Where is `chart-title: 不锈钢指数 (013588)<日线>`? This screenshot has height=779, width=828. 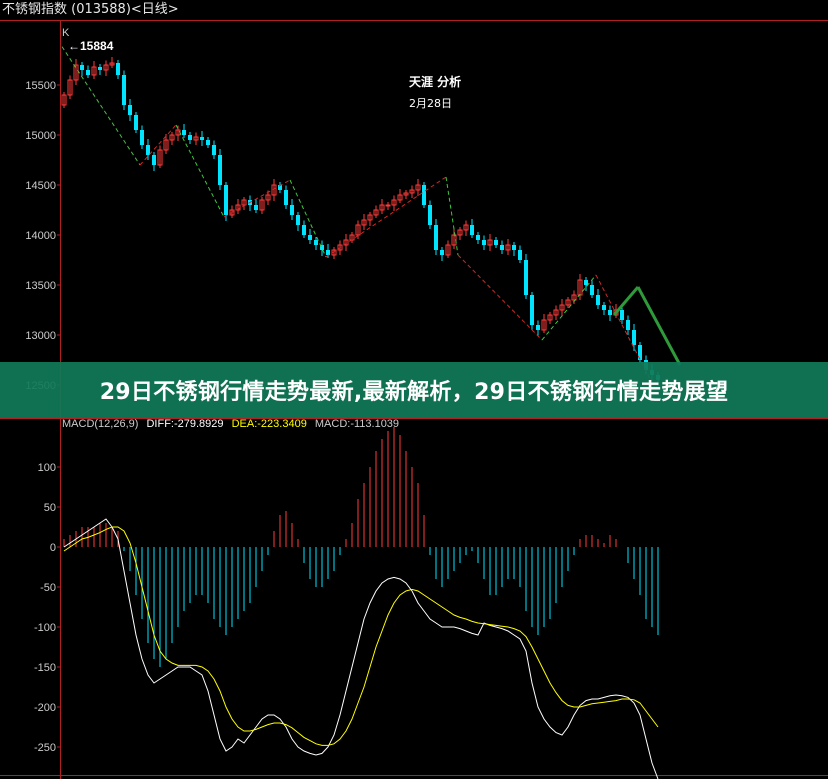 chart-title: 不锈钢指数 (013588)<日线> is located at coordinates (90, 9).